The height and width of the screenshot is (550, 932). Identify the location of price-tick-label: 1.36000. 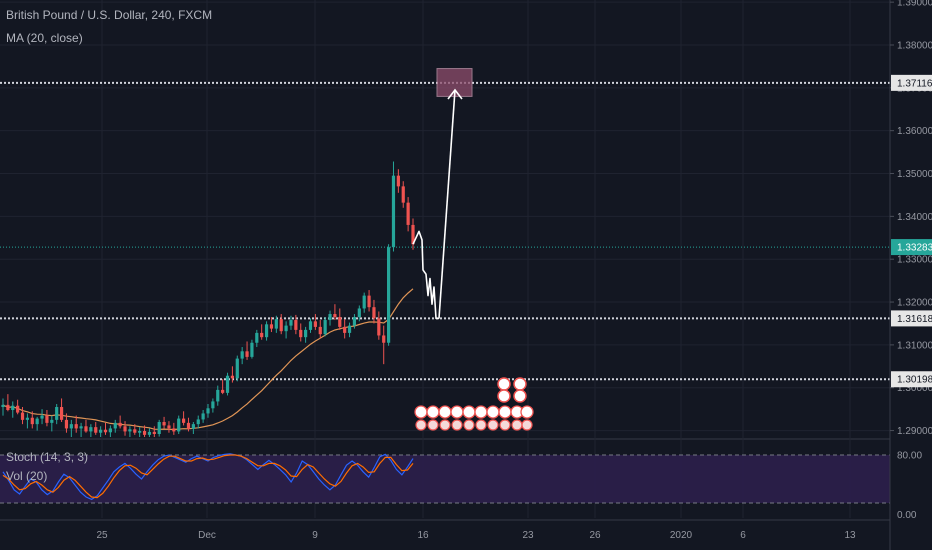
(914, 131).